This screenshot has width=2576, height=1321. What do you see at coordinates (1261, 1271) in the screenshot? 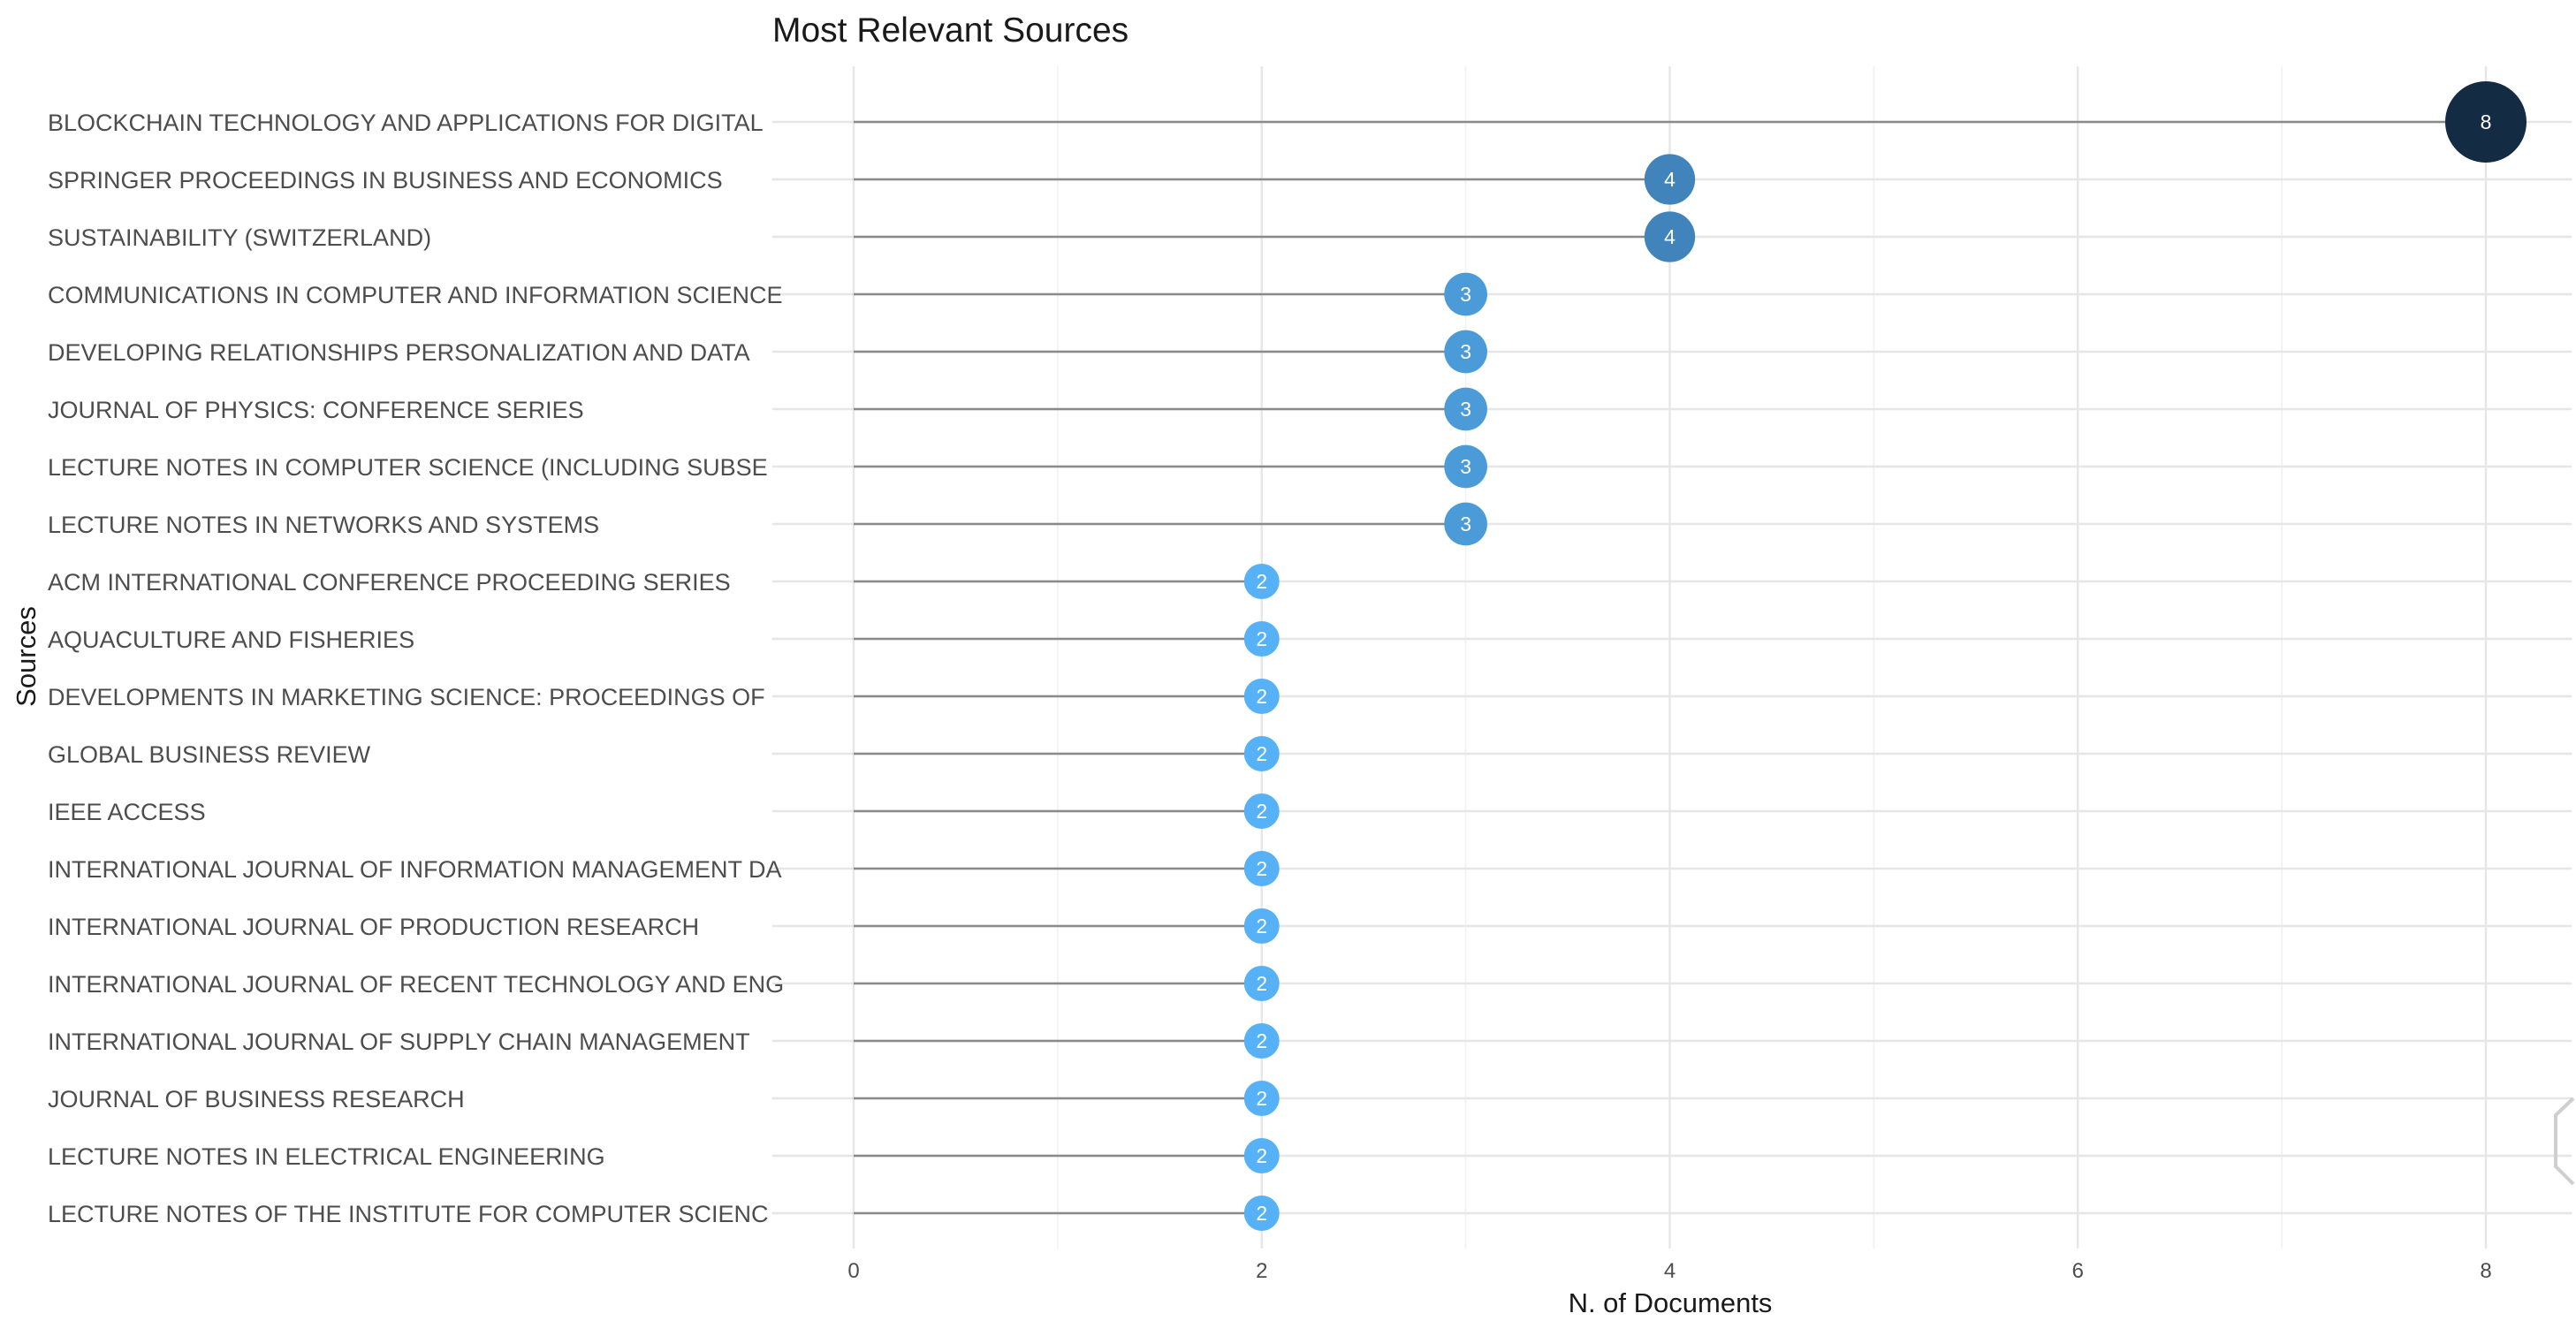
I see `x-tick-label: 2` at bounding box center [1261, 1271].